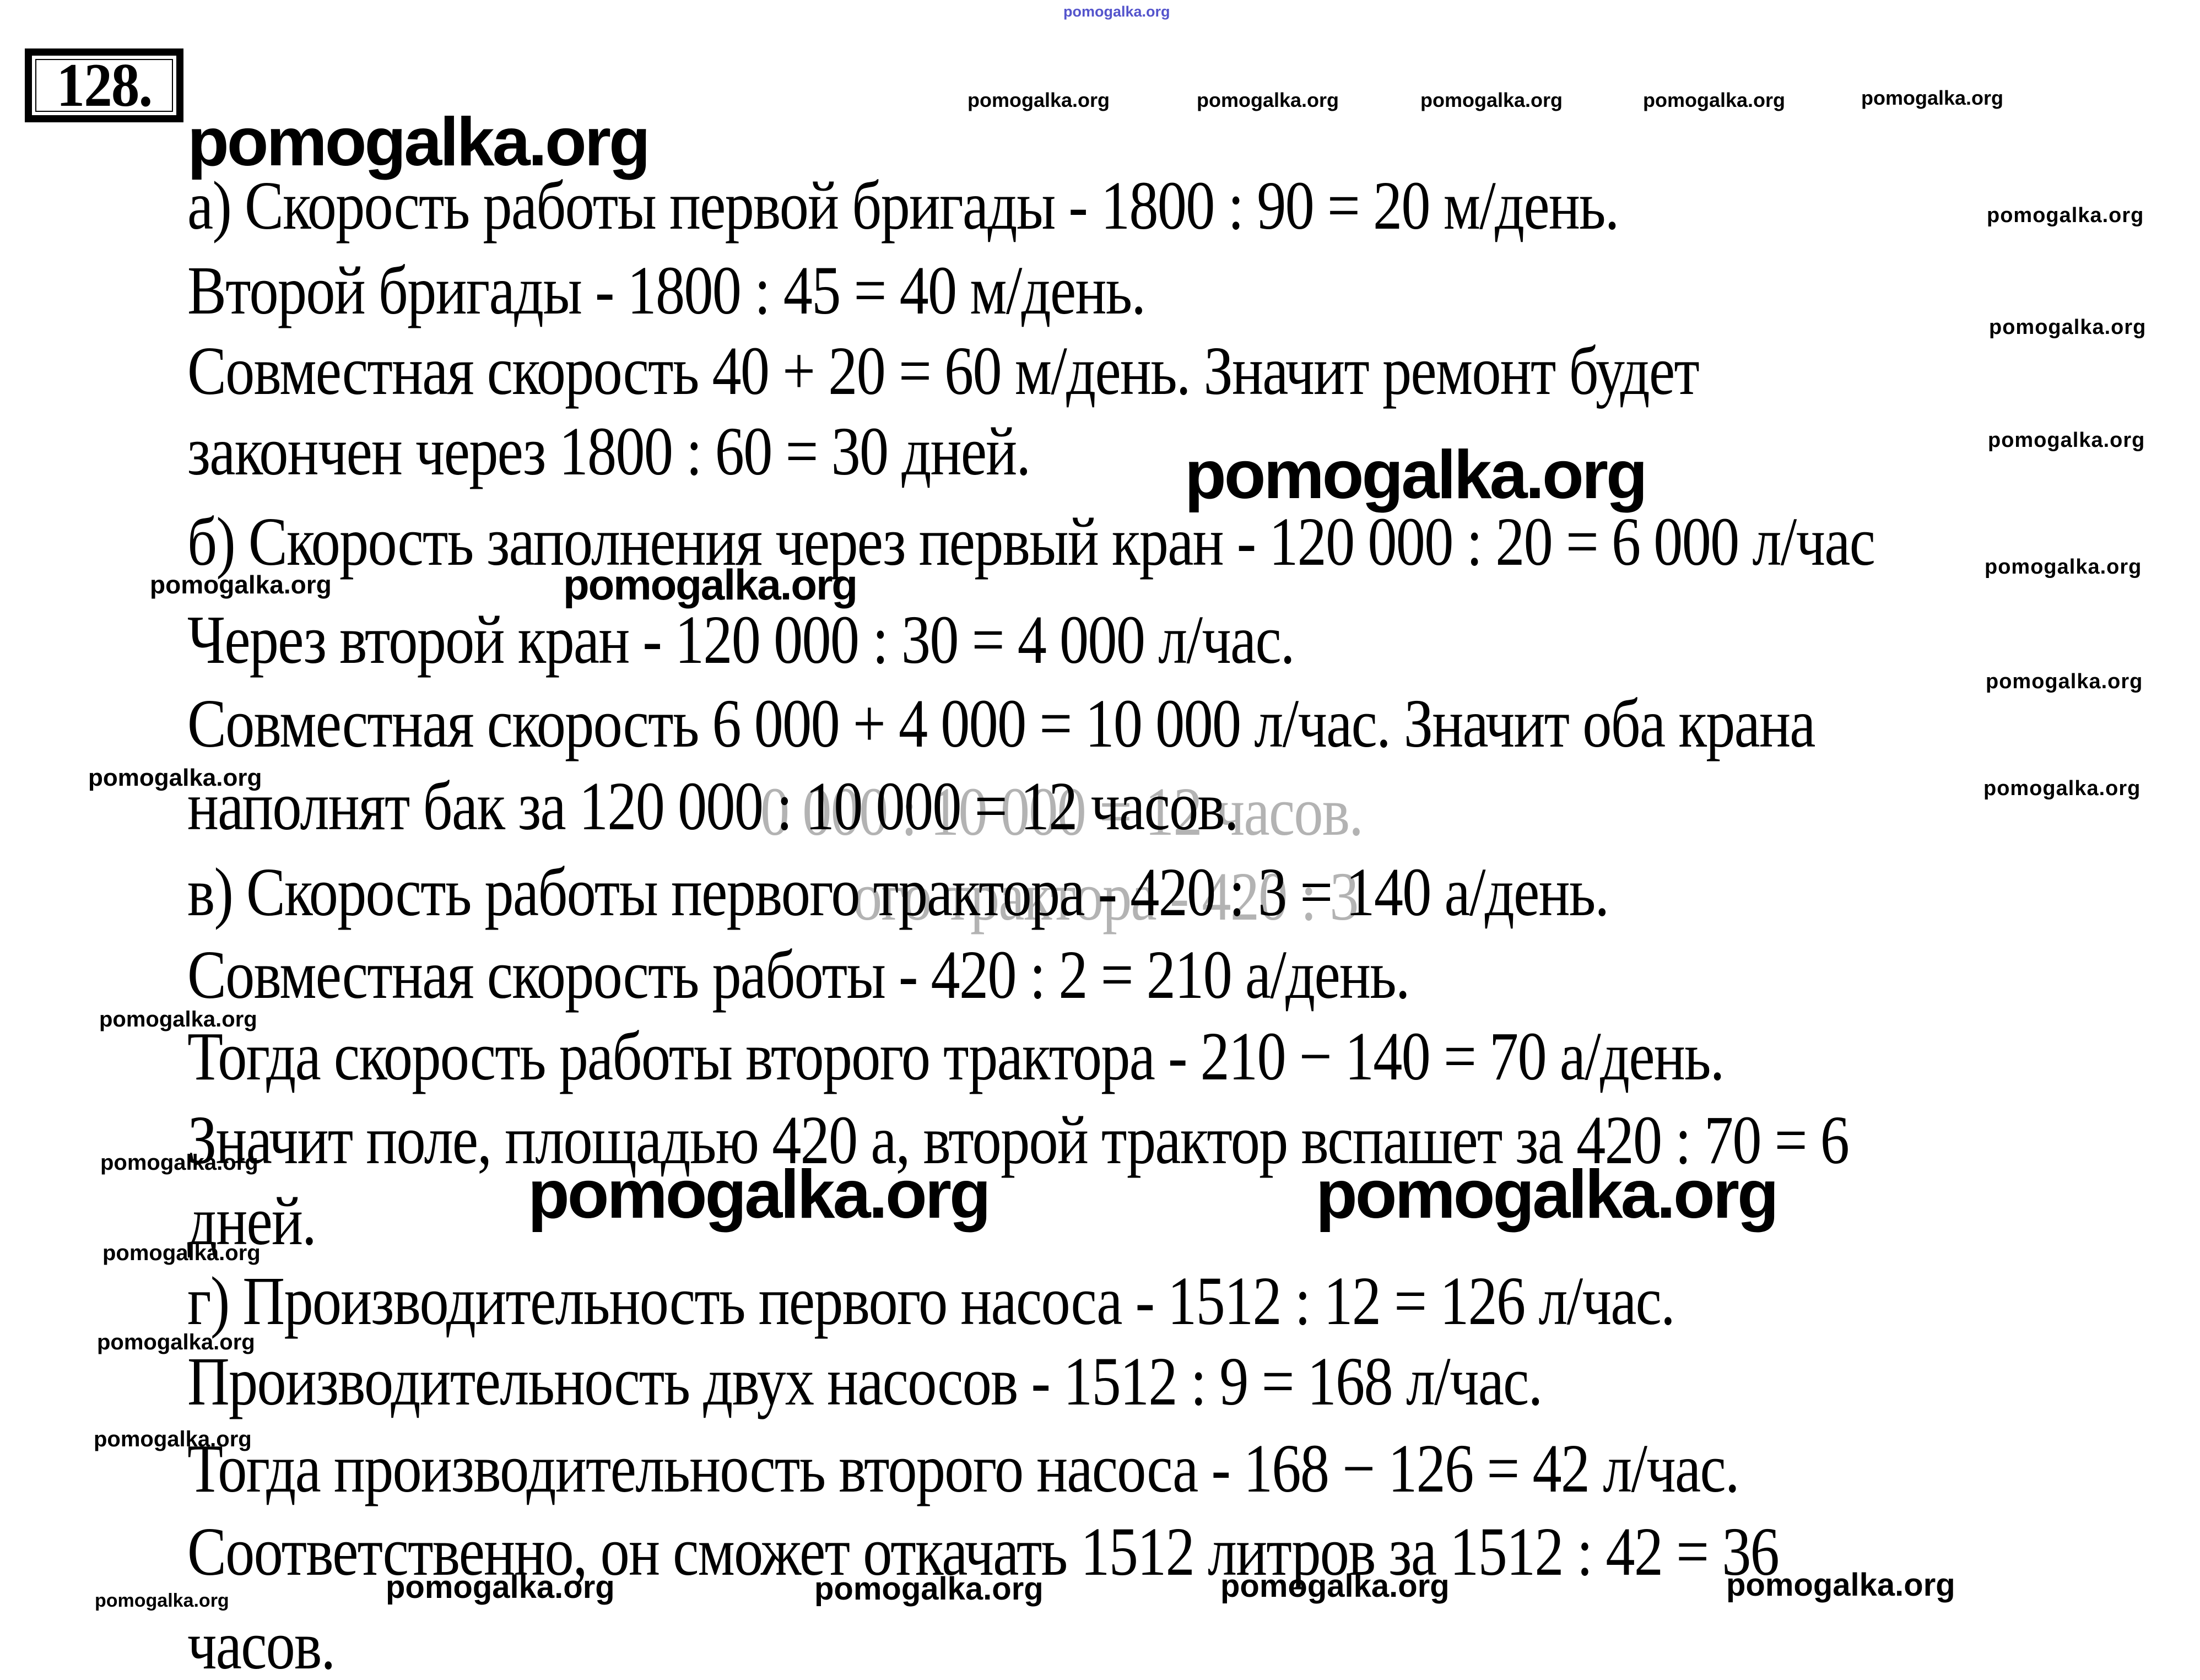  What do you see at coordinates (609, 452) in the screenshot?
I see `solution-line: закончен через 1800 : 60 = 30 дней.` at bounding box center [609, 452].